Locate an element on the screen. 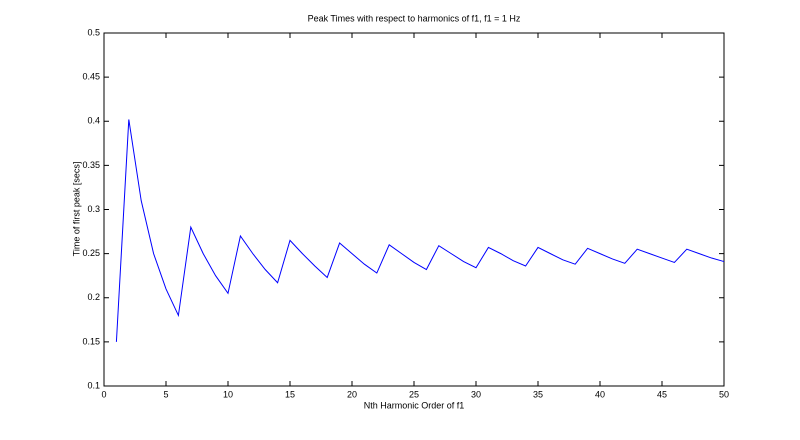 The image size is (800, 440). y-tick-label: 0.35 is located at coordinates (91, 165).